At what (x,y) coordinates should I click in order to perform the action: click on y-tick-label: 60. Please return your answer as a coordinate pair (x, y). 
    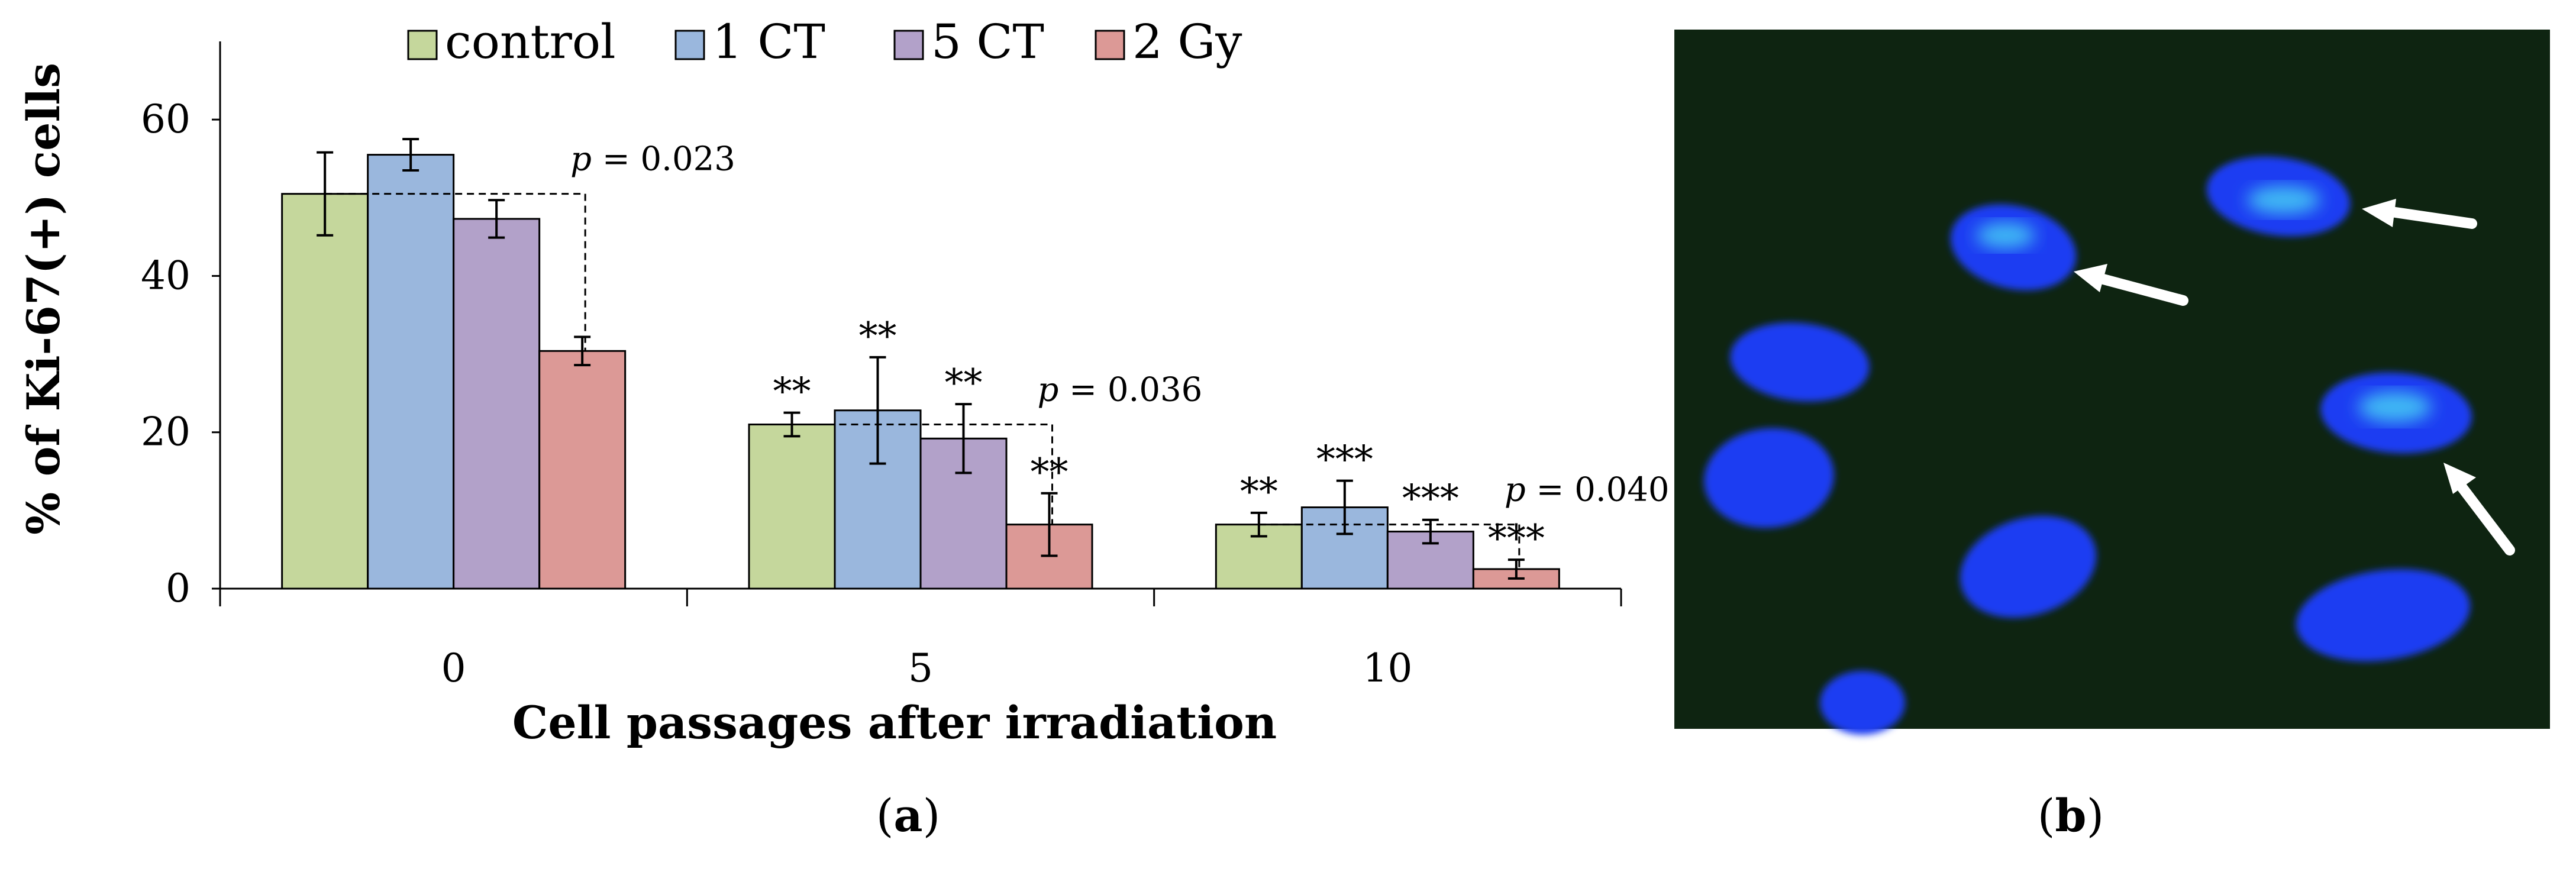
    Looking at the image, I should click on (166, 119).